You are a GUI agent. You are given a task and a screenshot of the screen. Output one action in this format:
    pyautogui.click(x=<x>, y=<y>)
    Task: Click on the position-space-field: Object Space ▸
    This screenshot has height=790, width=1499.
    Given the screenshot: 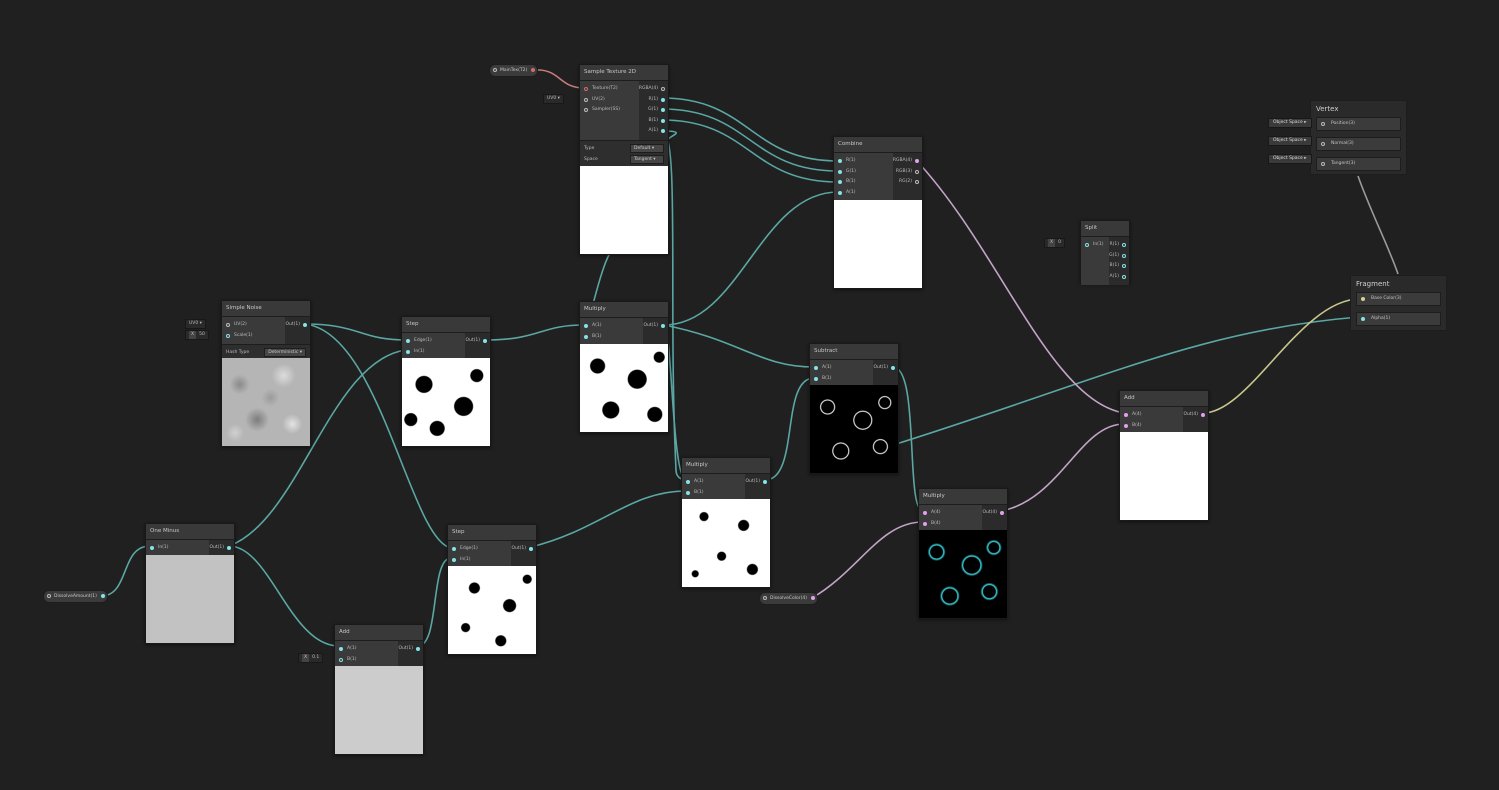 What is the action you would take?
    pyautogui.click(x=1290, y=123)
    